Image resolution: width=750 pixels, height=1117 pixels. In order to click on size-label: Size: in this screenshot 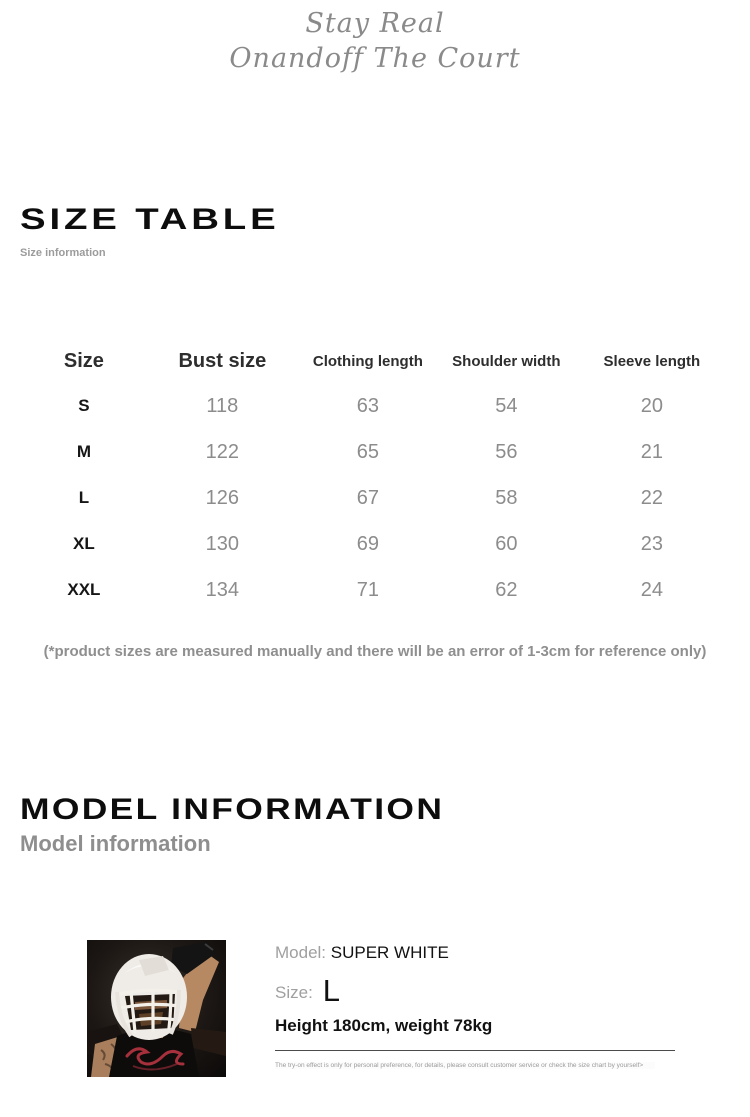, I will do `click(294, 992)`.